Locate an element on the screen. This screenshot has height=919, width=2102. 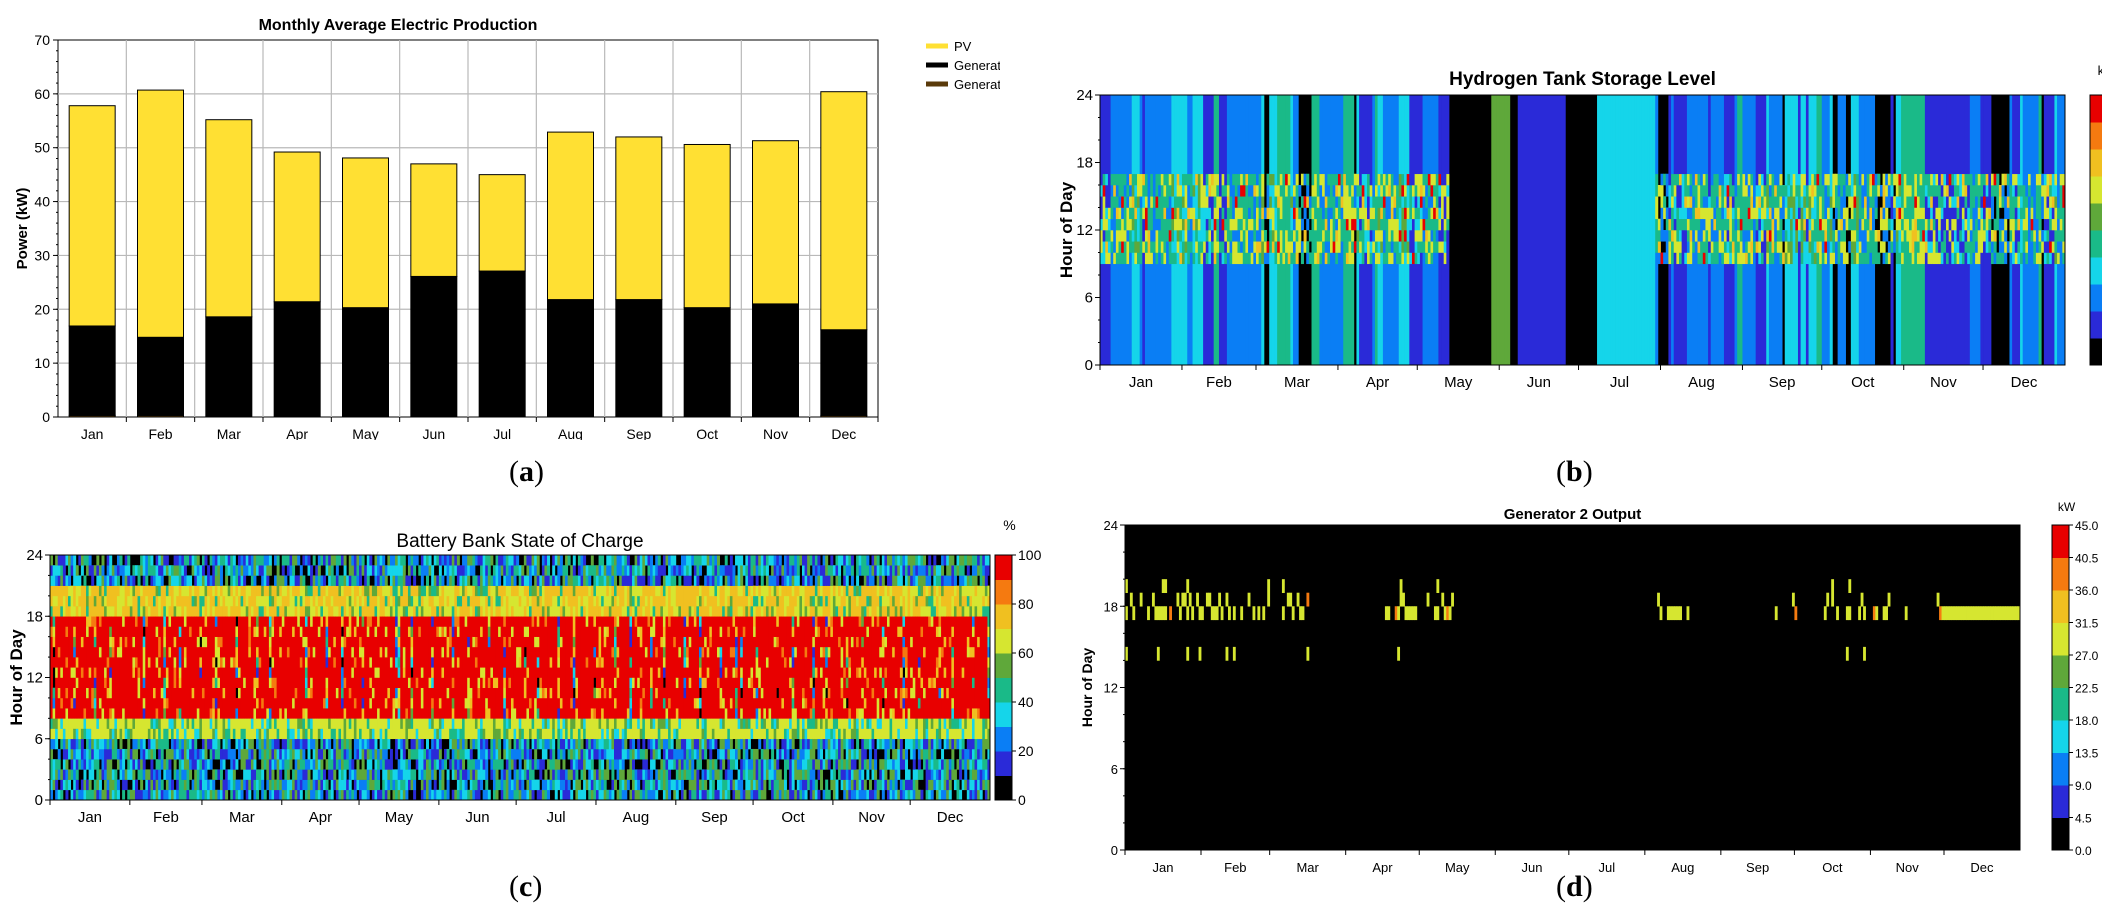
chart-b-unit: kg is located at coordinates (2100, 70).